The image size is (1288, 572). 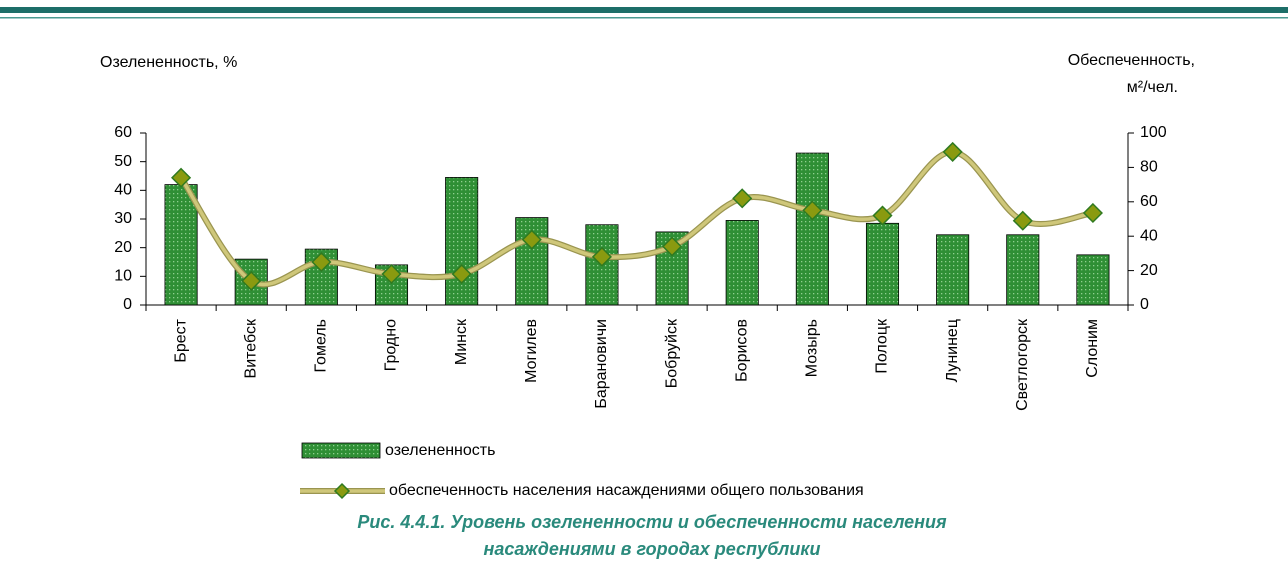 I want to click on y2-tick-label: 80, so click(x=1149, y=167).